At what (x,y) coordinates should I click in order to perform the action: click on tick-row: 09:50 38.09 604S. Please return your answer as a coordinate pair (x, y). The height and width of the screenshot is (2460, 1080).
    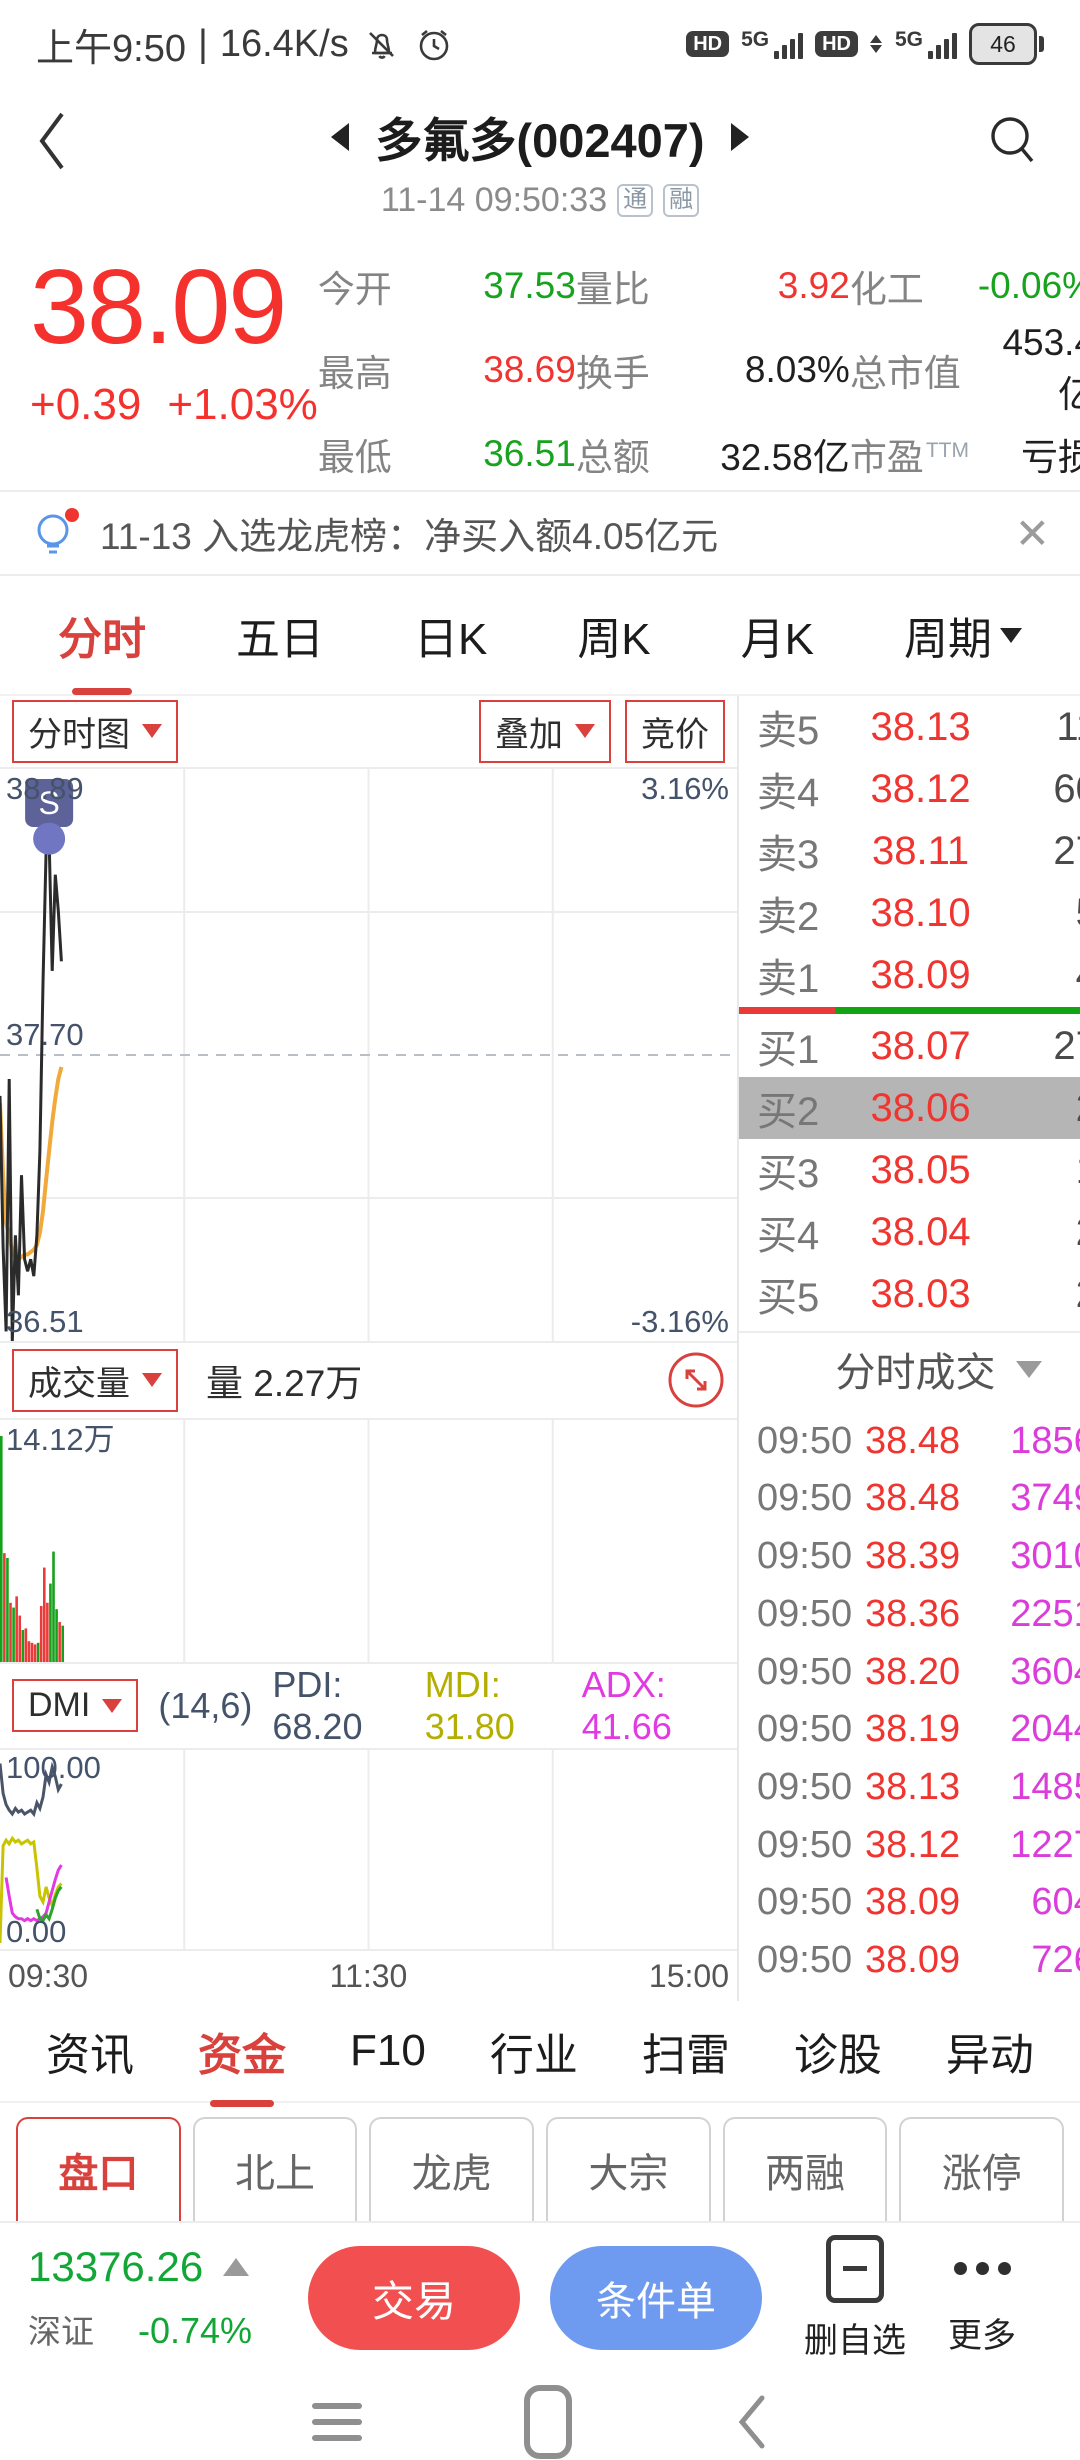
    Looking at the image, I should click on (909, 1902).